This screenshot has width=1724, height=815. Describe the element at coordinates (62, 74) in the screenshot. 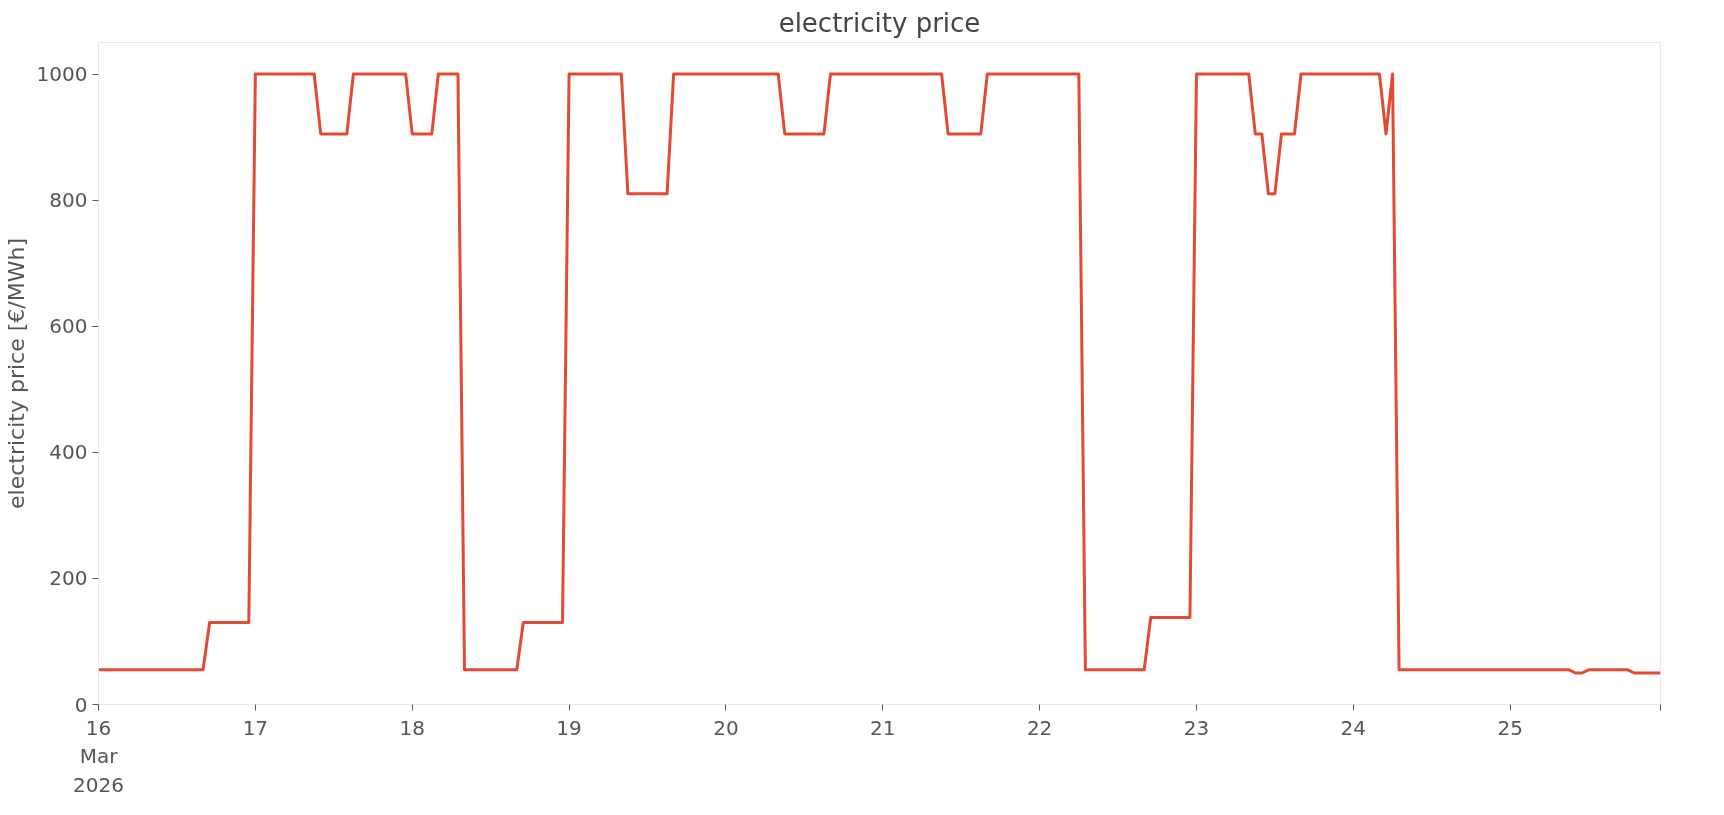

I see `y-tick-label: 1000` at that location.